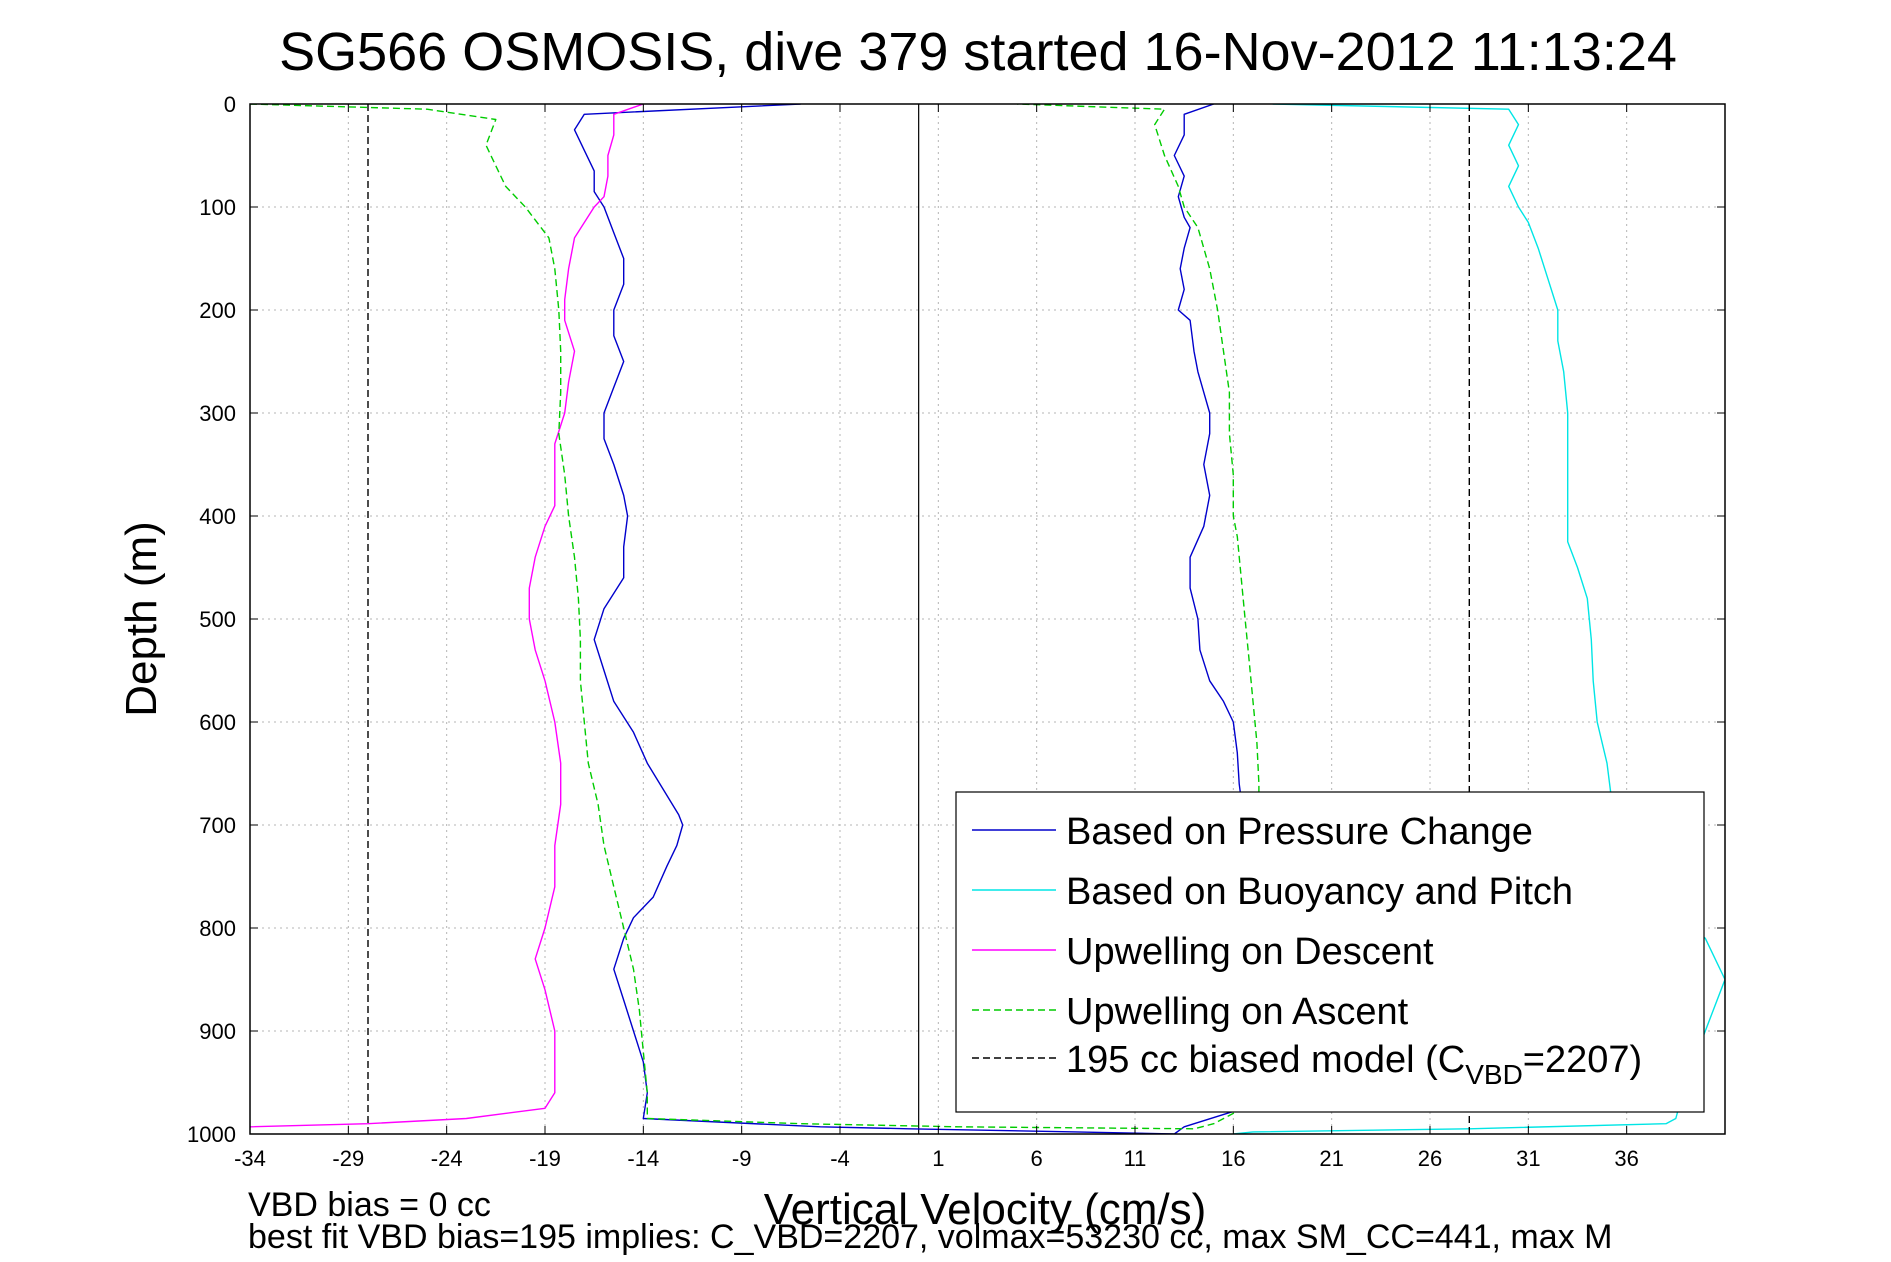 Image resolution: width=1891 pixels, height=1262 pixels. I want to click on x-tick-label: -34, so click(250, 1158).